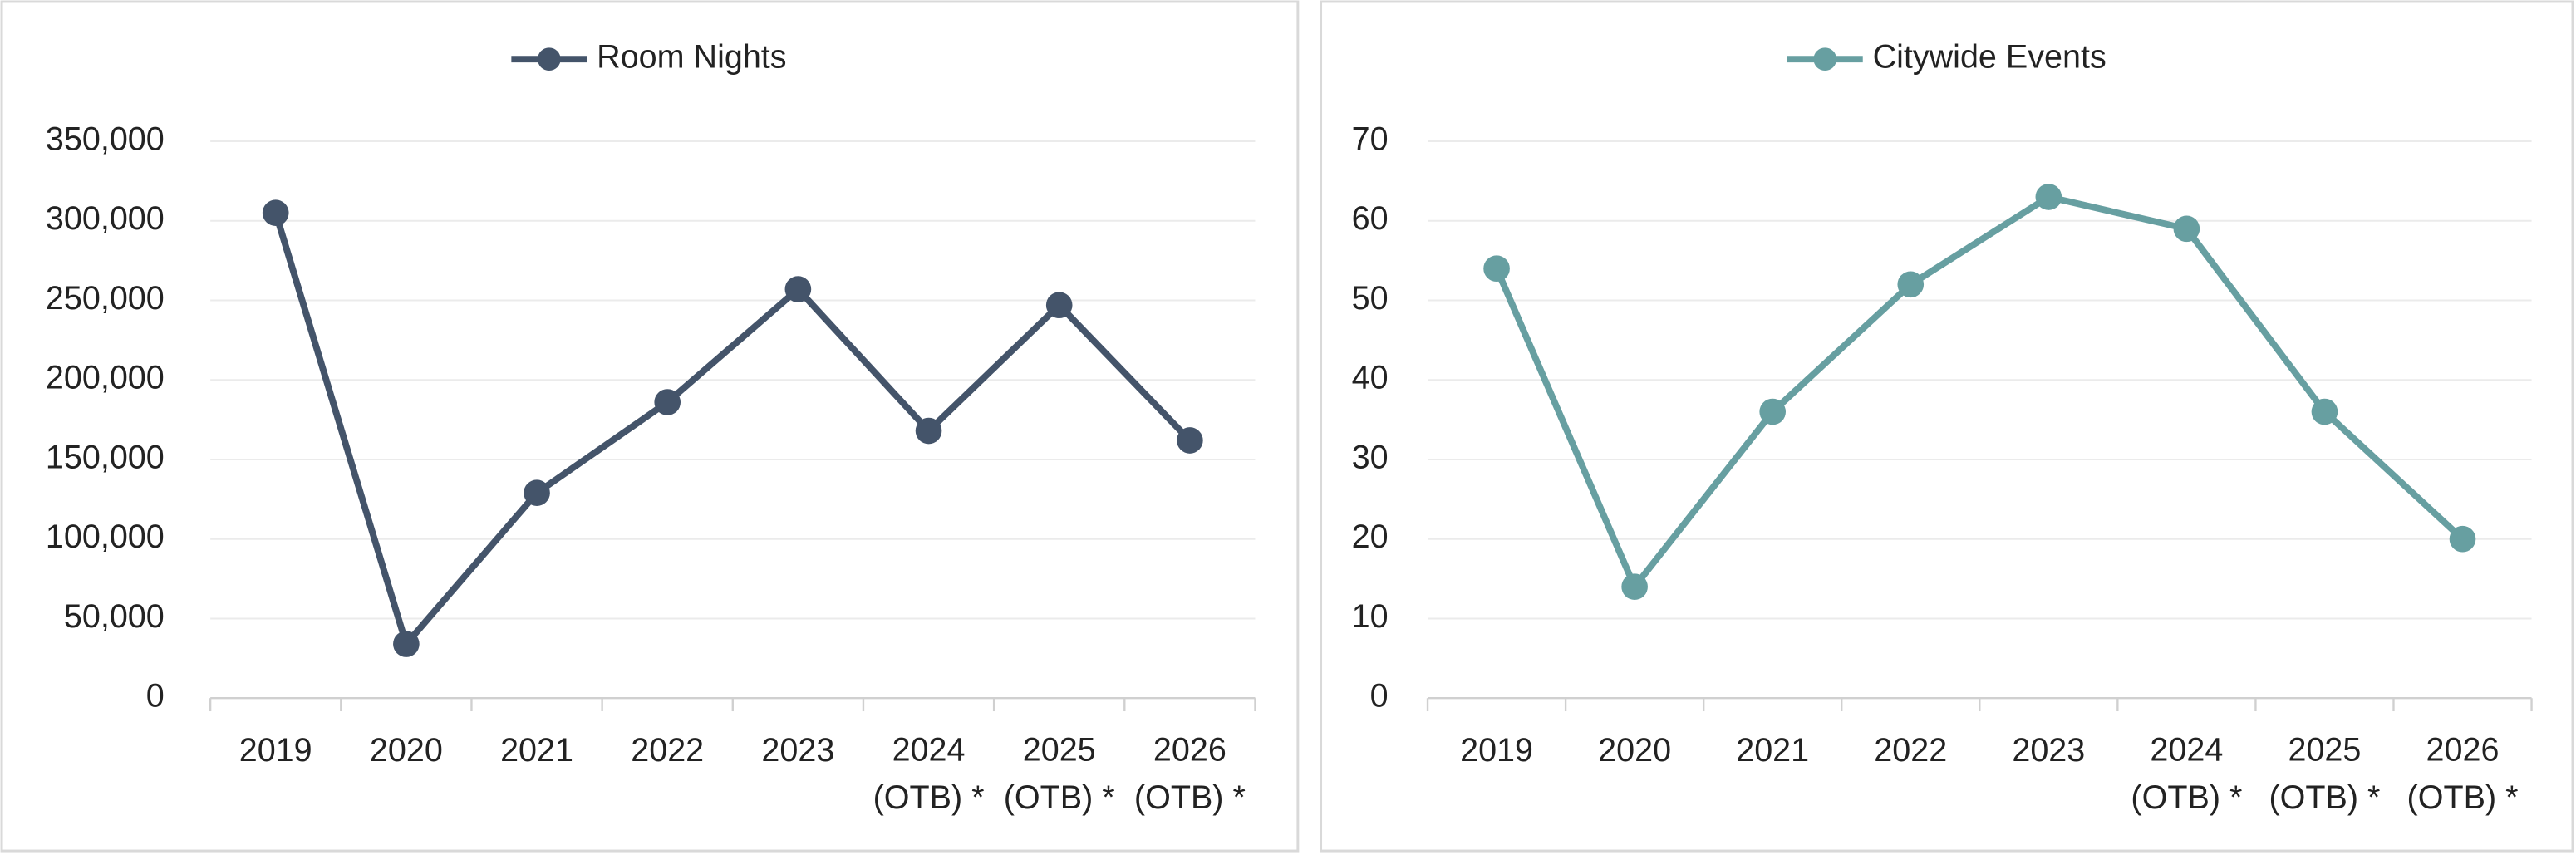 The width and height of the screenshot is (2576, 855). What do you see at coordinates (105, 218) in the screenshot?
I see `y-tick-label: 300,000` at bounding box center [105, 218].